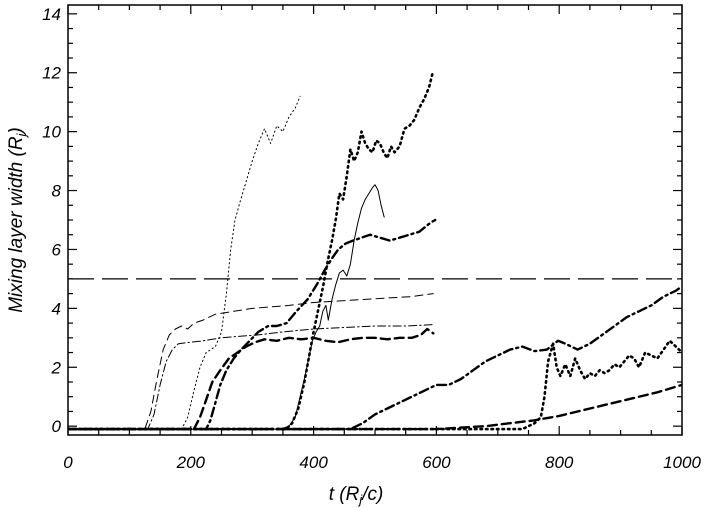  I want to click on x-axis-title: t (Rj/c), so click(356, 495).